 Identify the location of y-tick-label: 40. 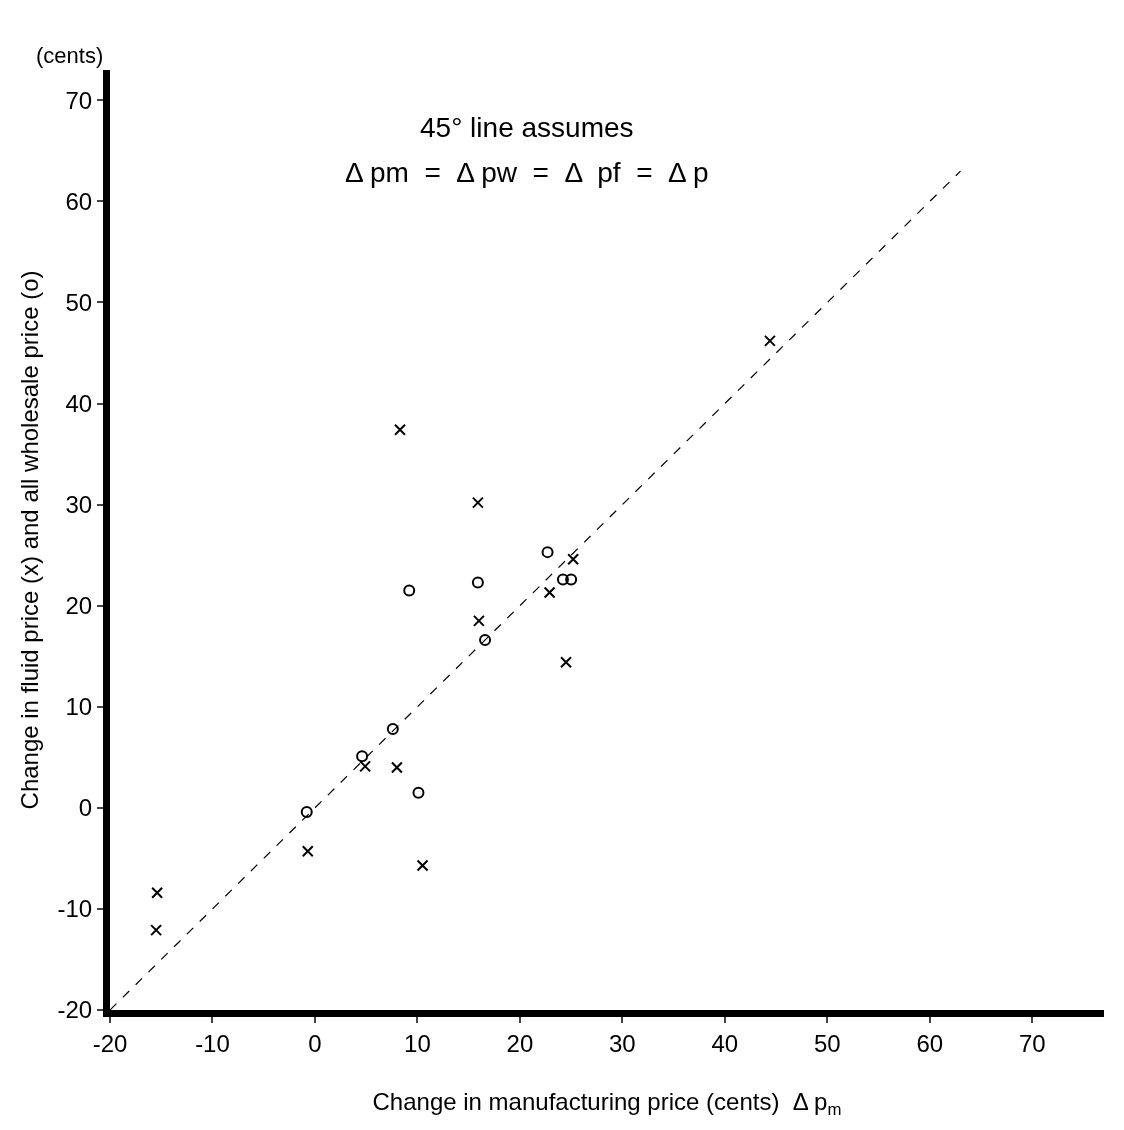
(79, 403).